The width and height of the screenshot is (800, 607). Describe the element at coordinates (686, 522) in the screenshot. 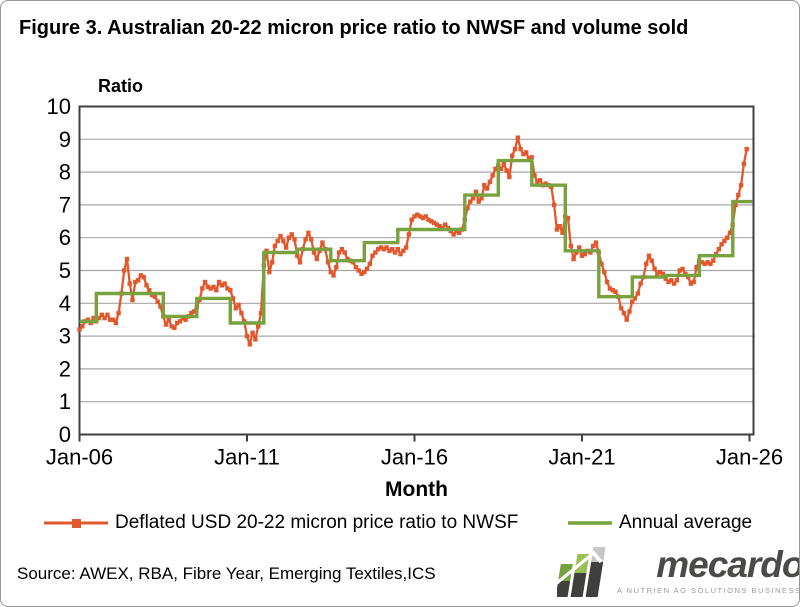

I see `legend-label-annual: Annual average` at that location.